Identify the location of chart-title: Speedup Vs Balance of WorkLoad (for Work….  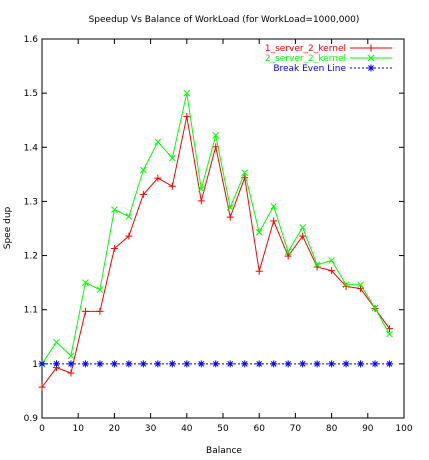
(224, 20).